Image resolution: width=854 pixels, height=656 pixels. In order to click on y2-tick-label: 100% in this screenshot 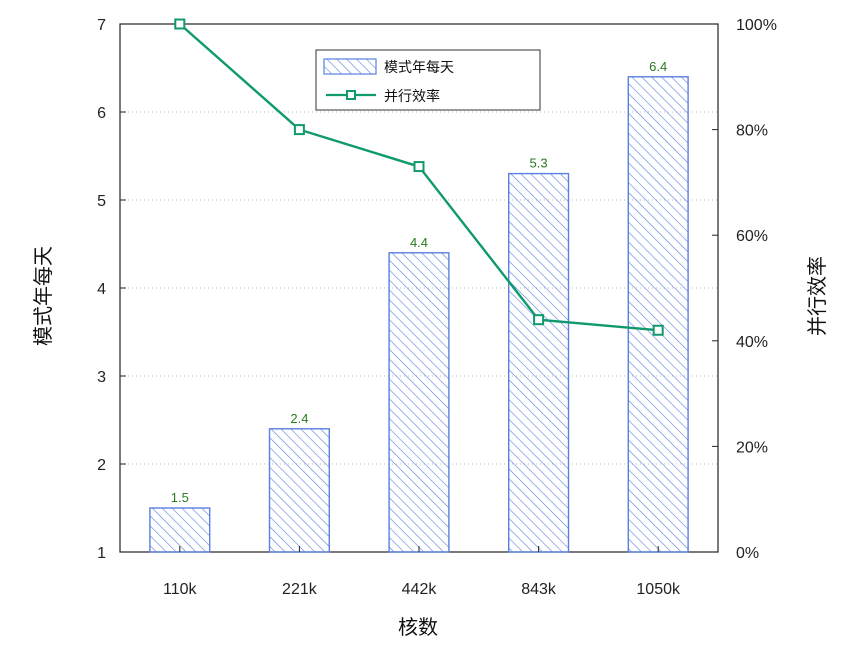, I will do `click(756, 25)`.